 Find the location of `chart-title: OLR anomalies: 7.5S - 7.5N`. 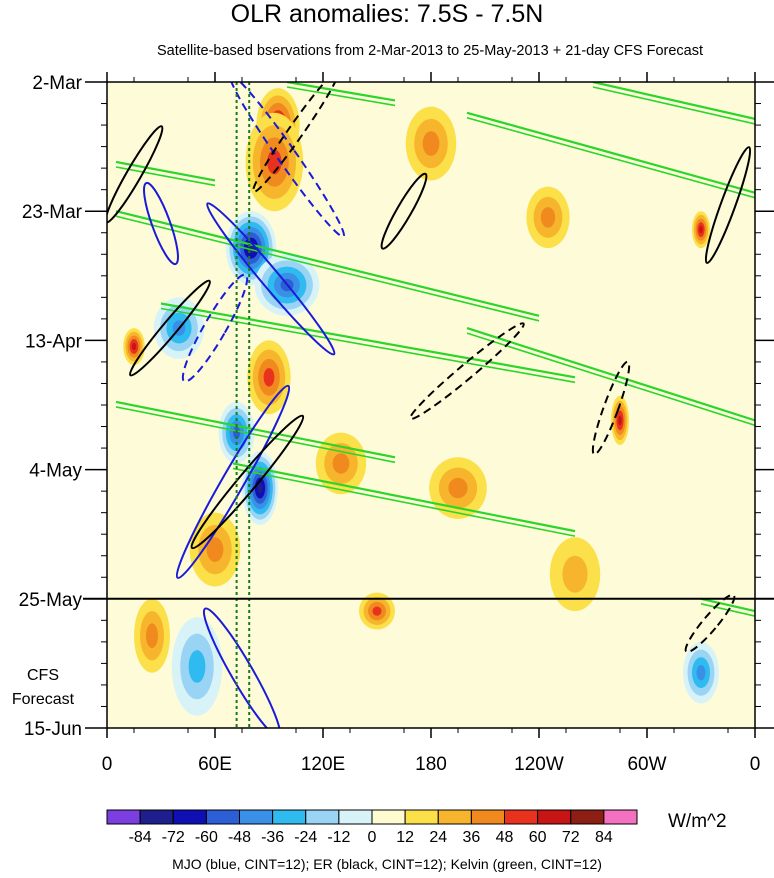

chart-title: OLR anomalies: 7.5S - 7.5N is located at coordinates (387, 14).